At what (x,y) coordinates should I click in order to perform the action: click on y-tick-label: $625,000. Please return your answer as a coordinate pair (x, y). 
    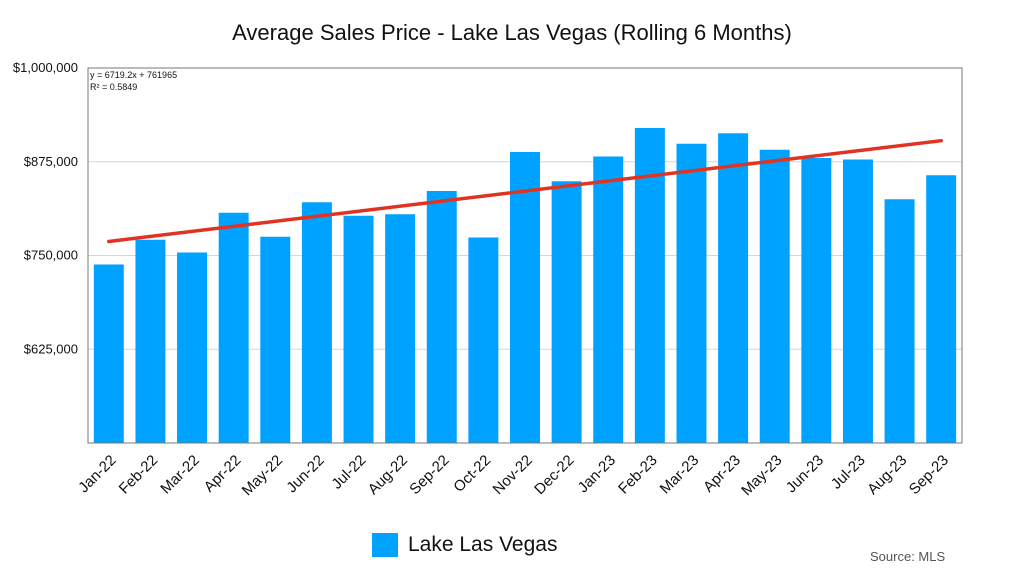
    Looking at the image, I should click on (51, 348).